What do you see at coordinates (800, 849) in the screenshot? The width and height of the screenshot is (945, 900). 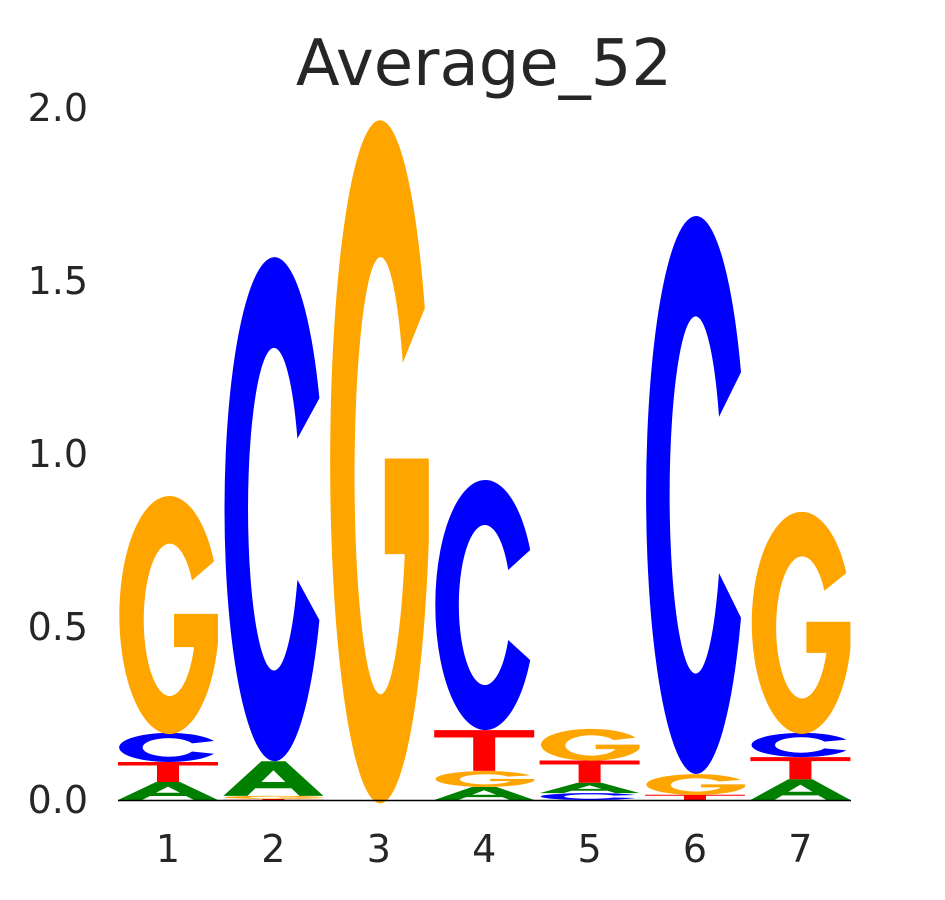 I see `x-tick-label: 7` at bounding box center [800, 849].